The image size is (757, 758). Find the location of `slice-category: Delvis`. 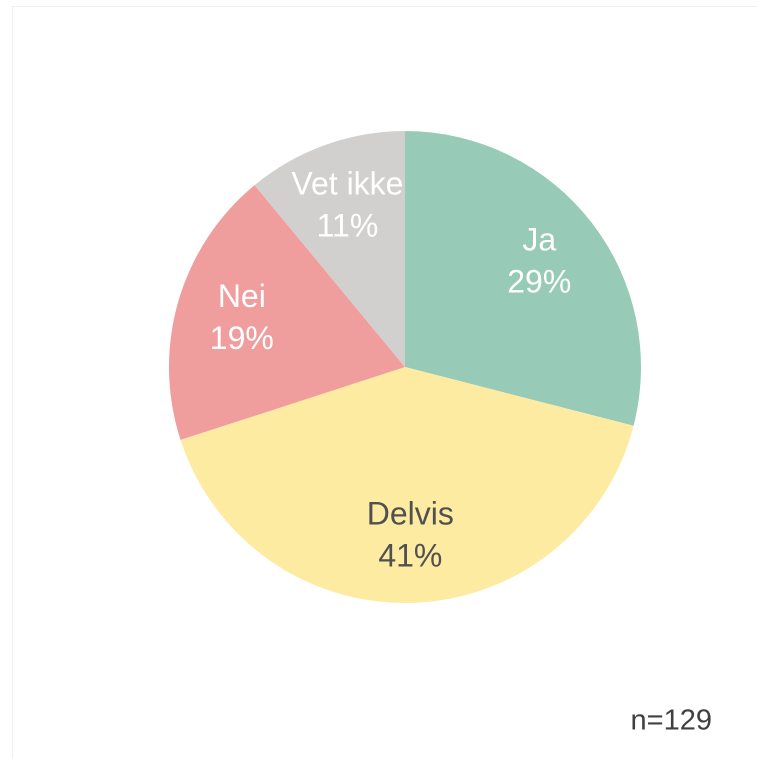

slice-category: Delvis is located at coordinates (410, 513).